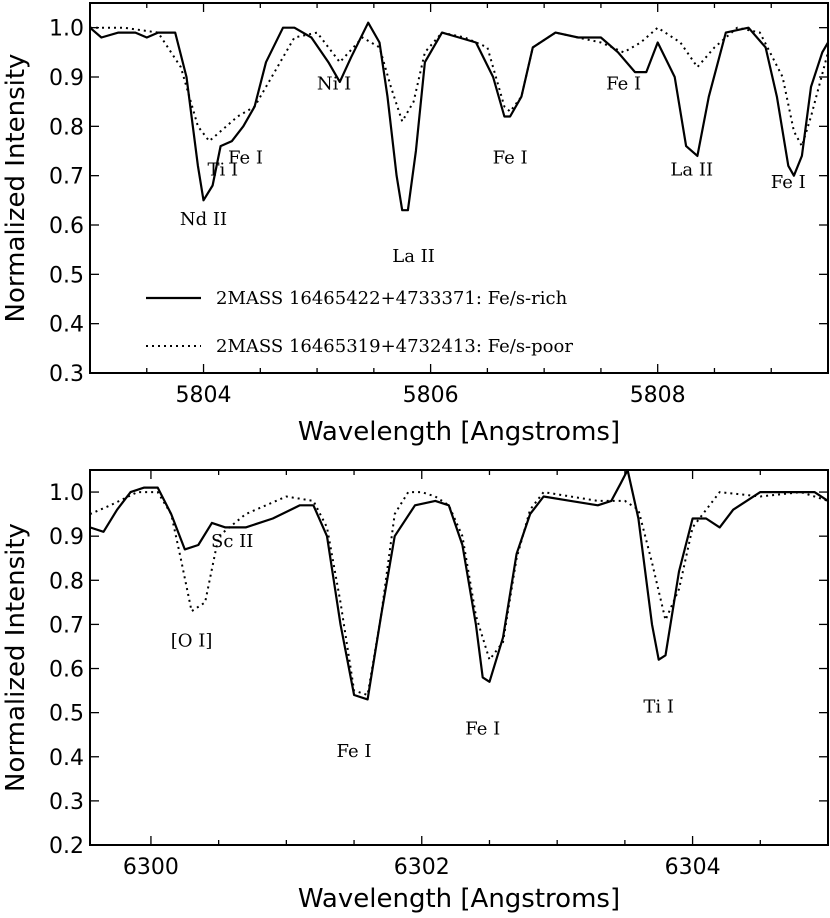 Image resolution: width=830 pixels, height=918 pixels. What do you see at coordinates (658, 395) in the screenshot?
I see `x-tick-label: 5808` at bounding box center [658, 395].